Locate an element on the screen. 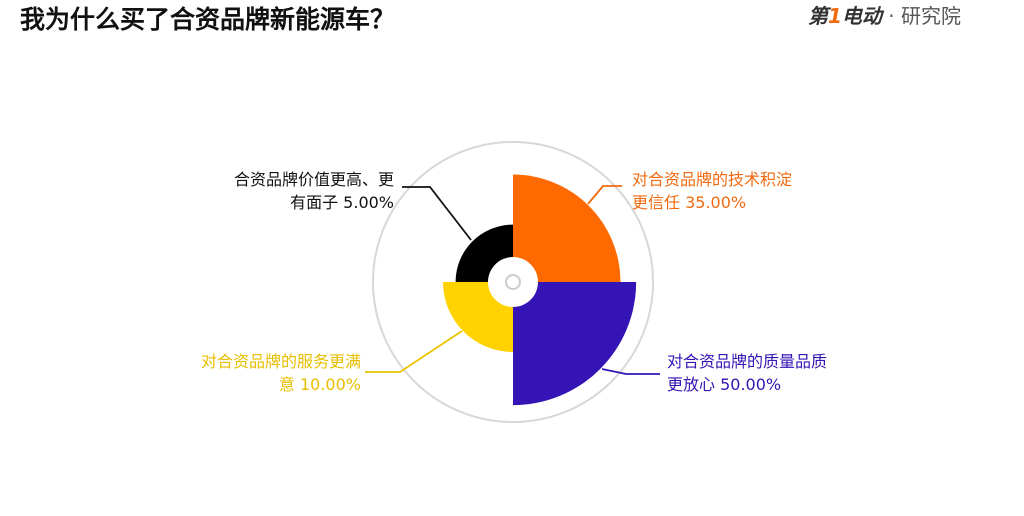  page-title: 我为什么买了合资品牌新能源车？ is located at coordinates (208, 19).